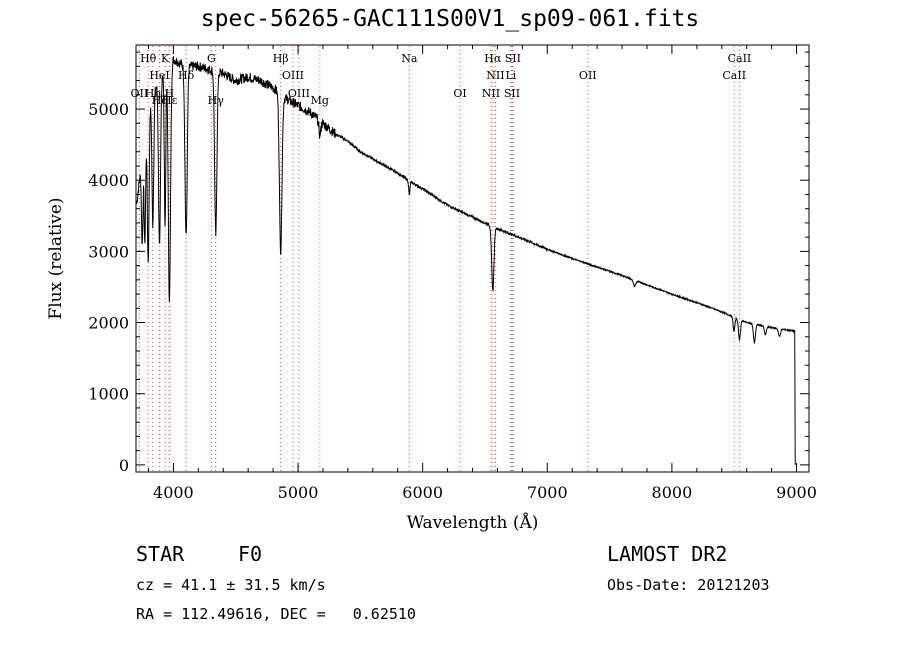 This screenshot has width=900, height=650. Describe the element at coordinates (186, 75) in the screenshot. I see `marker-label: Hδ` at that location.